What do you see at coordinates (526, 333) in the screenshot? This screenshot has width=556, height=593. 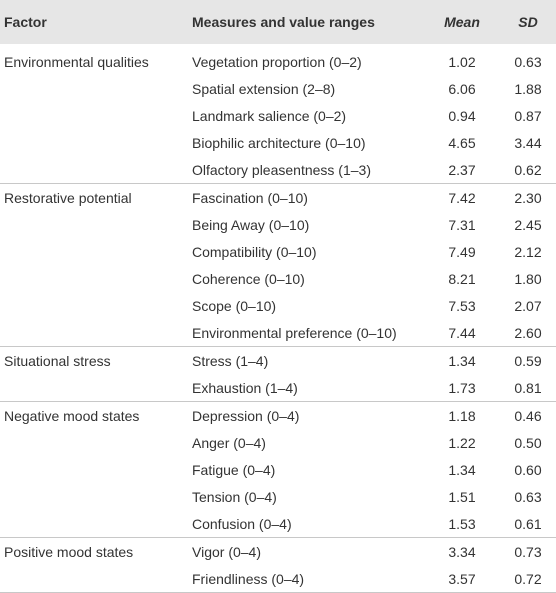 I see `sd-cell: 2.60` at bounding box center [526, 333].